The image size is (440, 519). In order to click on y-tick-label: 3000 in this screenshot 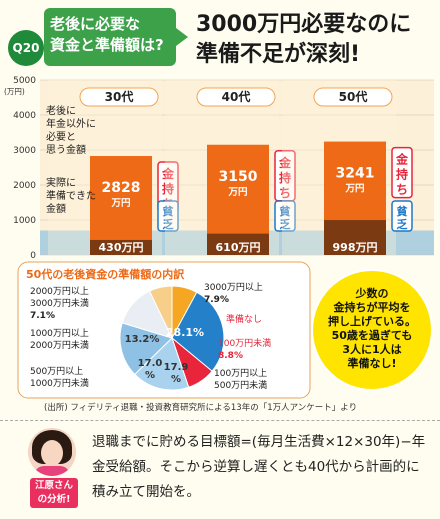, I will do `click(24, 151)`.